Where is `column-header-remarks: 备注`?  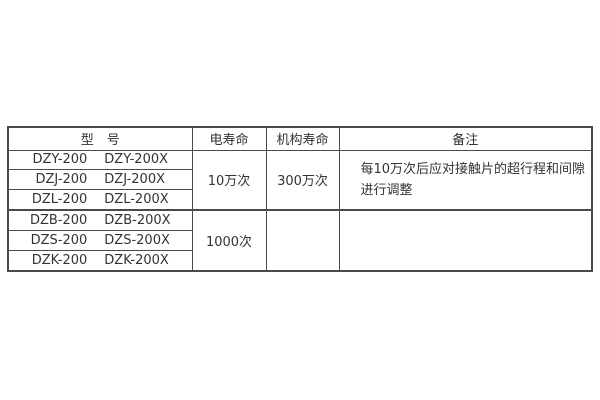 column-header-remarks: 备注 is located at coordinates (465, 138).